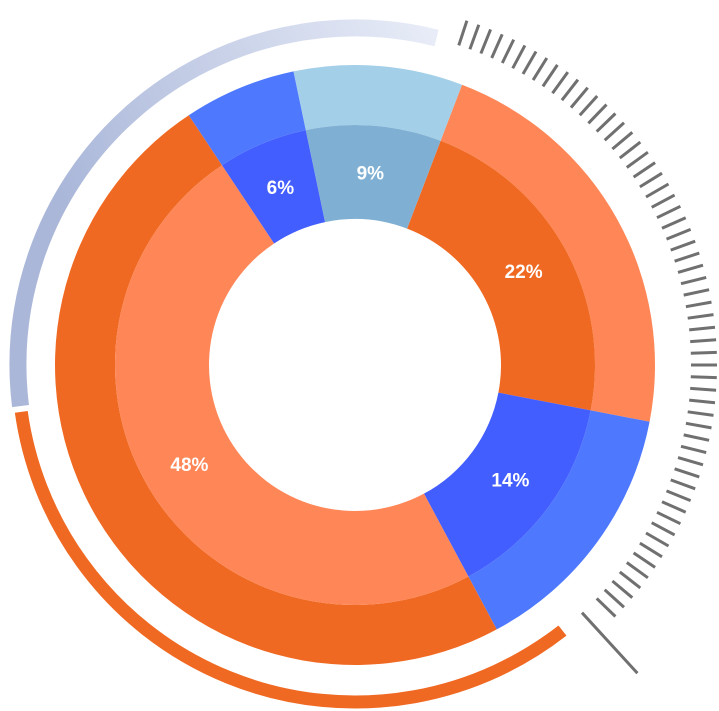 Image resolution: width=719 pixels, height=711 pixels. Describe the element at coordinates (189, 465) in the screenshot. I see `slice-label-3: 48%` at that location.